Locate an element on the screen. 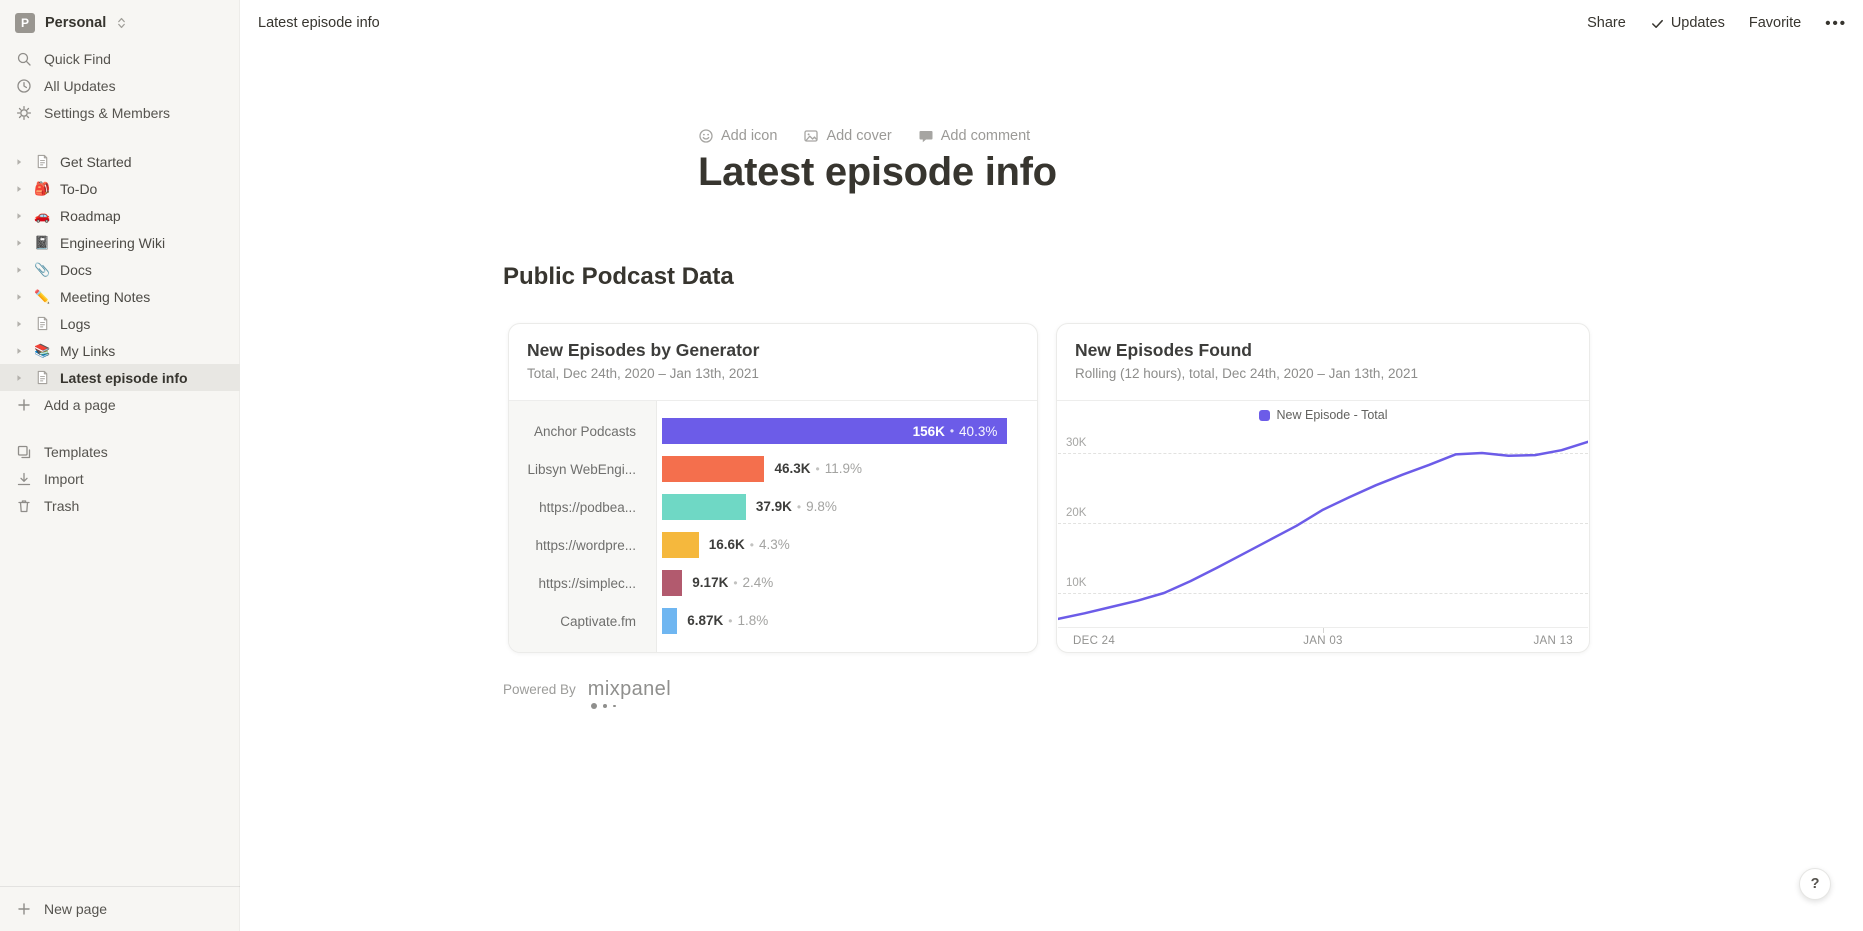  page-label: Roadmap is located at coordinates (90, 215).